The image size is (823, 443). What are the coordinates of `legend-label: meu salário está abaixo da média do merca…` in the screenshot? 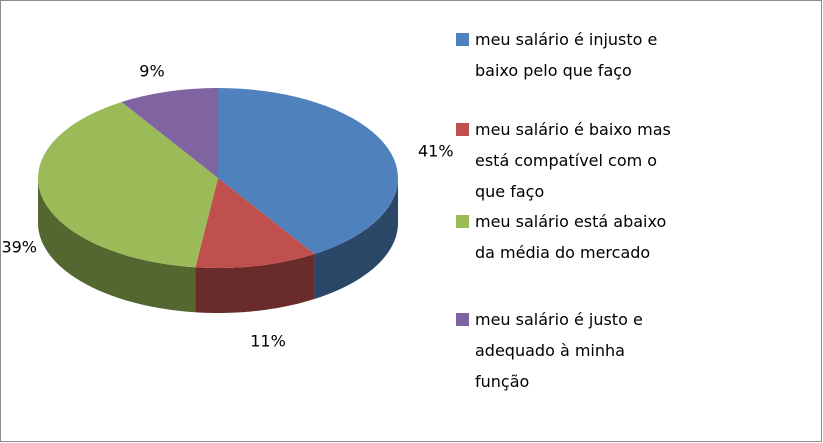 It's located at (570, 237).